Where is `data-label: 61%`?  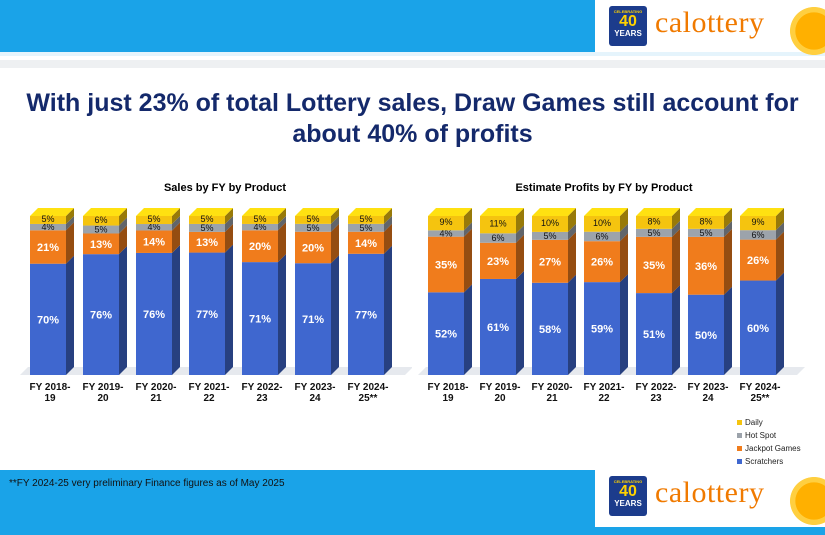
data-label: 61% is located at coordinates (498, 328).